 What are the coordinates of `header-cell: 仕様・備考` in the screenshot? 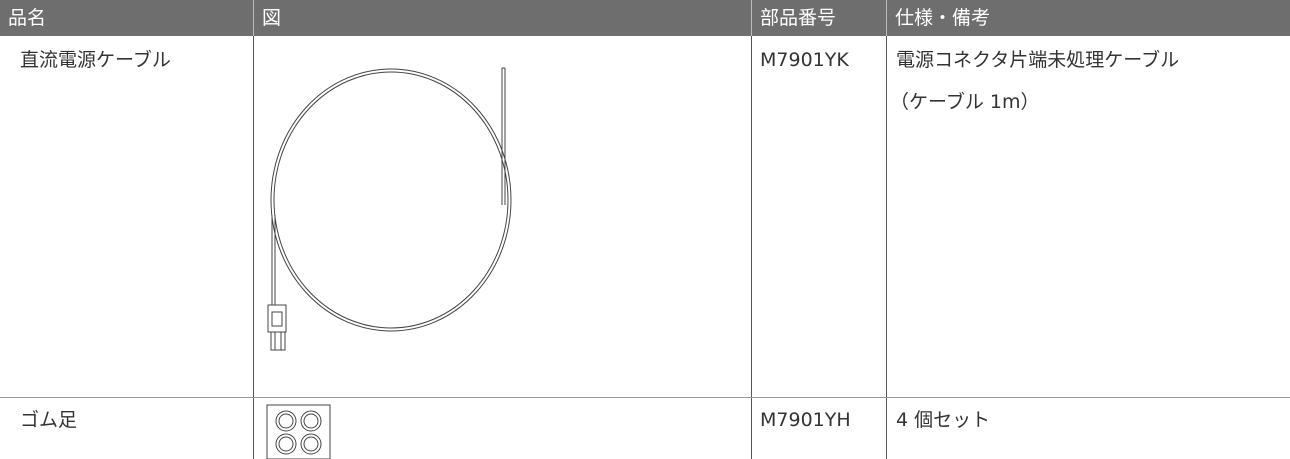 It's located at (1088, 18).